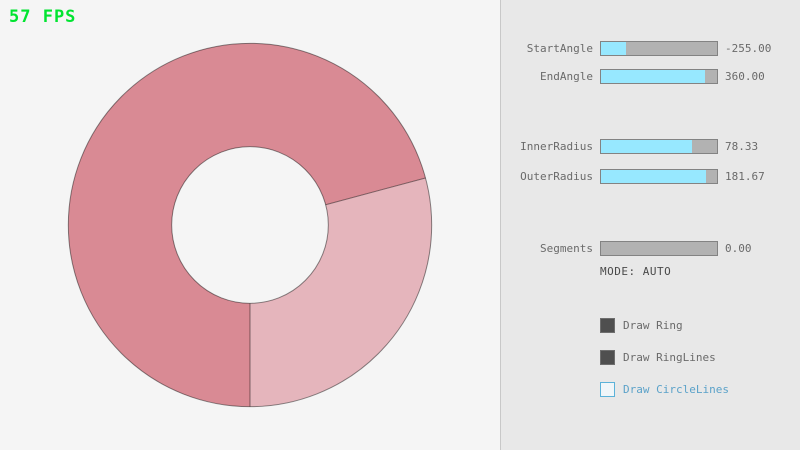  I want to click on checkbox-draw-ringlines-box, so click(607, 357).